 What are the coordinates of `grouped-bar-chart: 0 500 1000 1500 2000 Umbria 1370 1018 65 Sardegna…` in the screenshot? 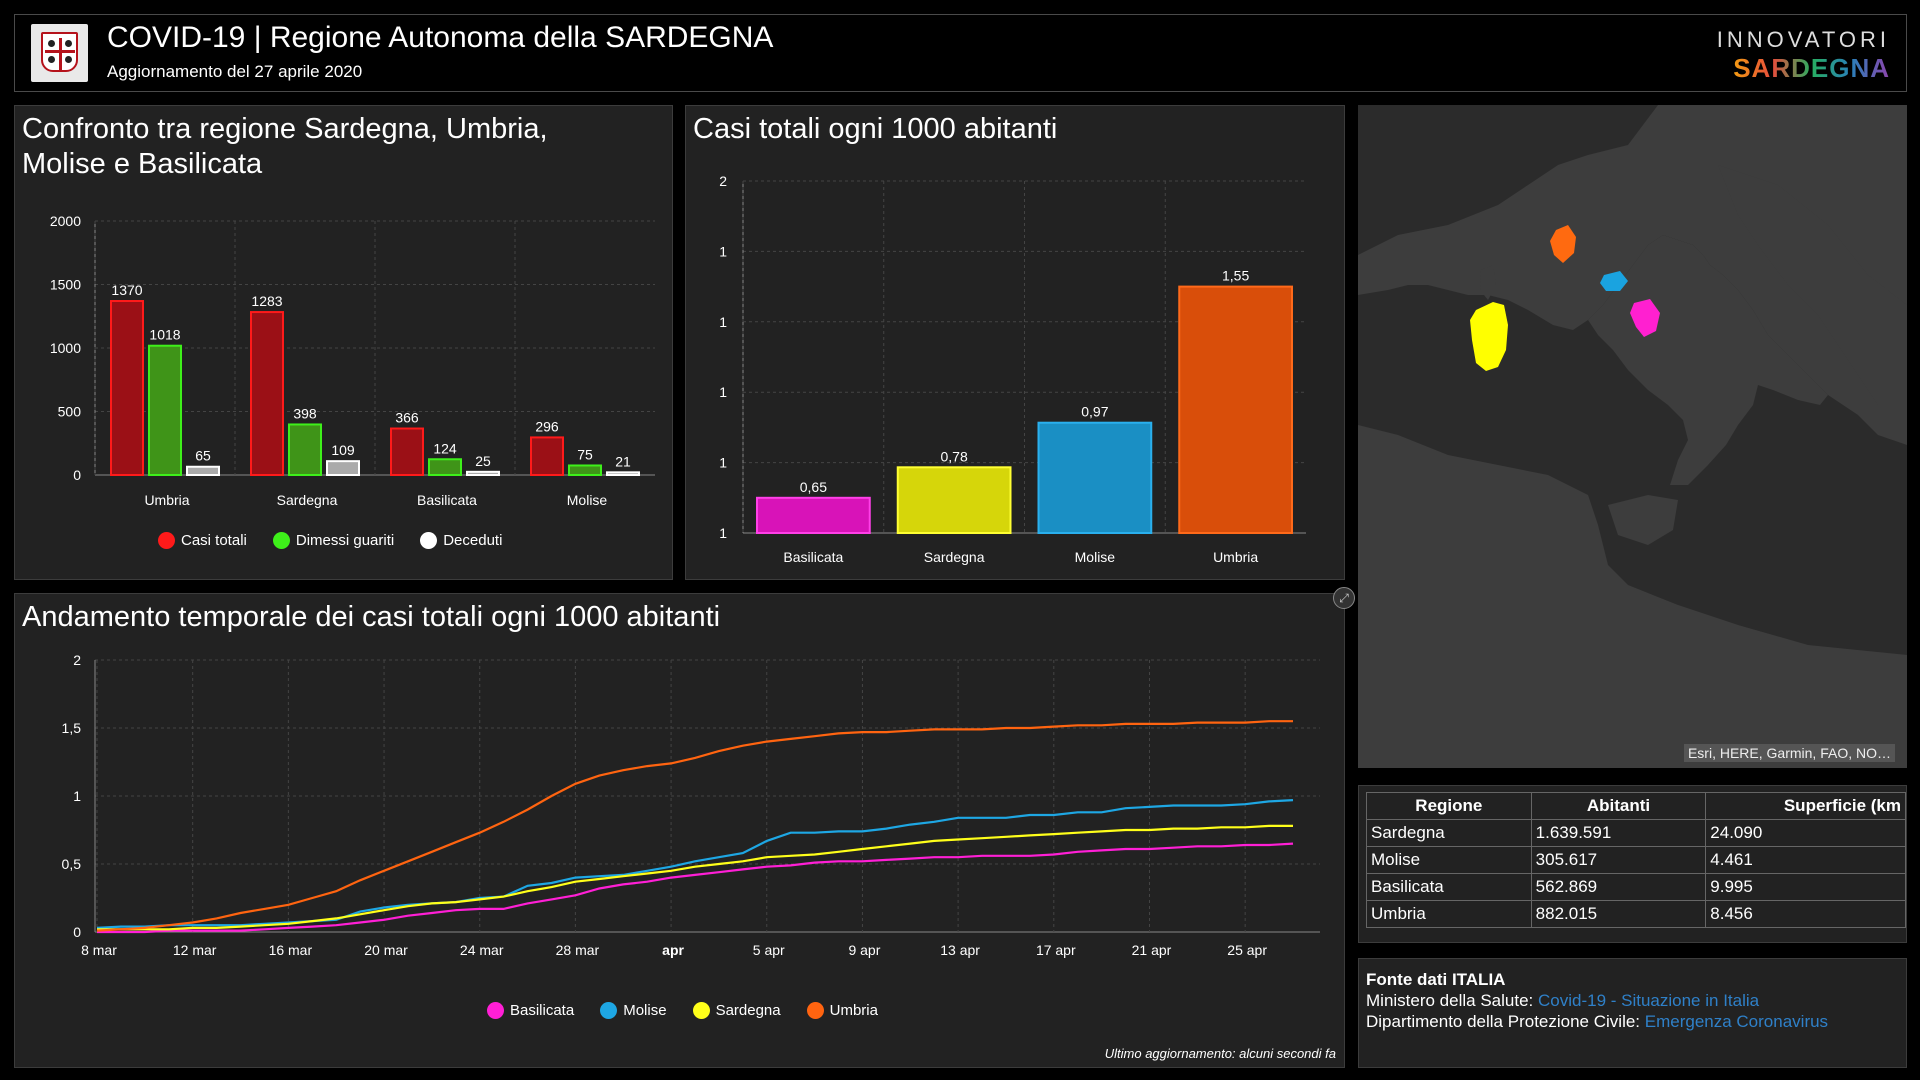 It's located at (344, 381).